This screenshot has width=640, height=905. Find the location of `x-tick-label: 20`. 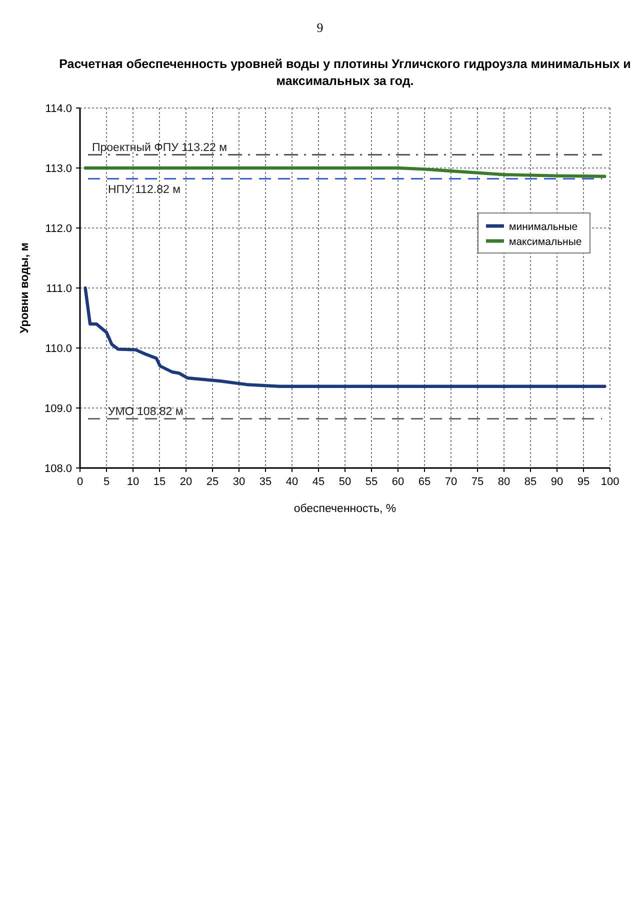

x-tick-label: 20 is located at coordinates (186, 482).